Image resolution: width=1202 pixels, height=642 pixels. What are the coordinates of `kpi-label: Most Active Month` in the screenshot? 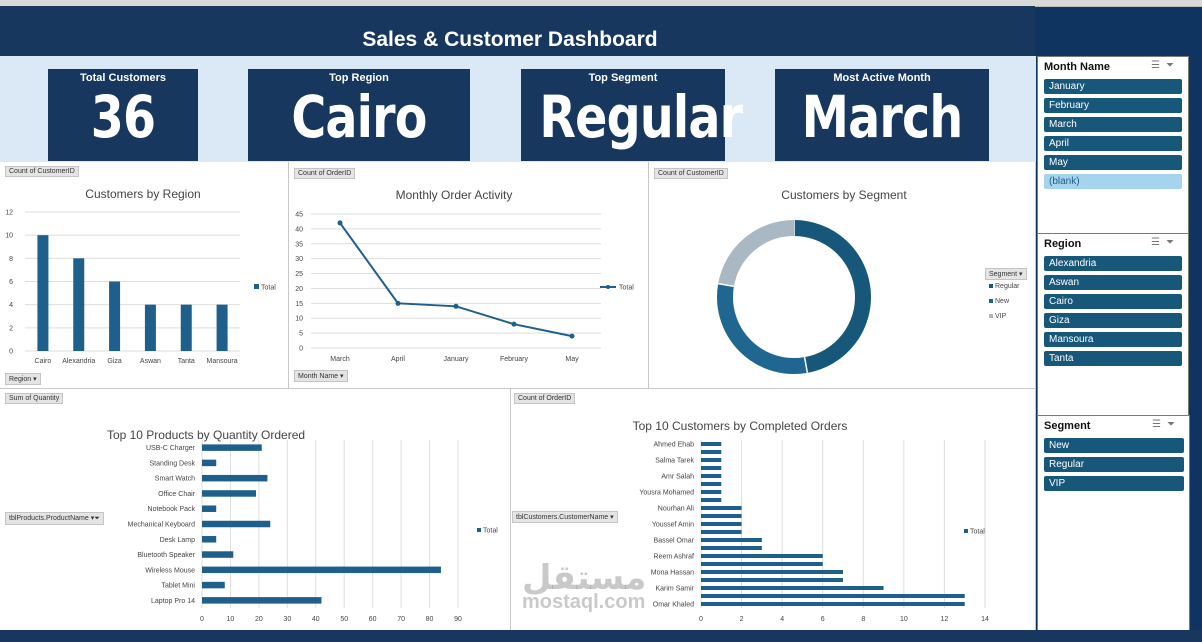 It's located at (882, 78).